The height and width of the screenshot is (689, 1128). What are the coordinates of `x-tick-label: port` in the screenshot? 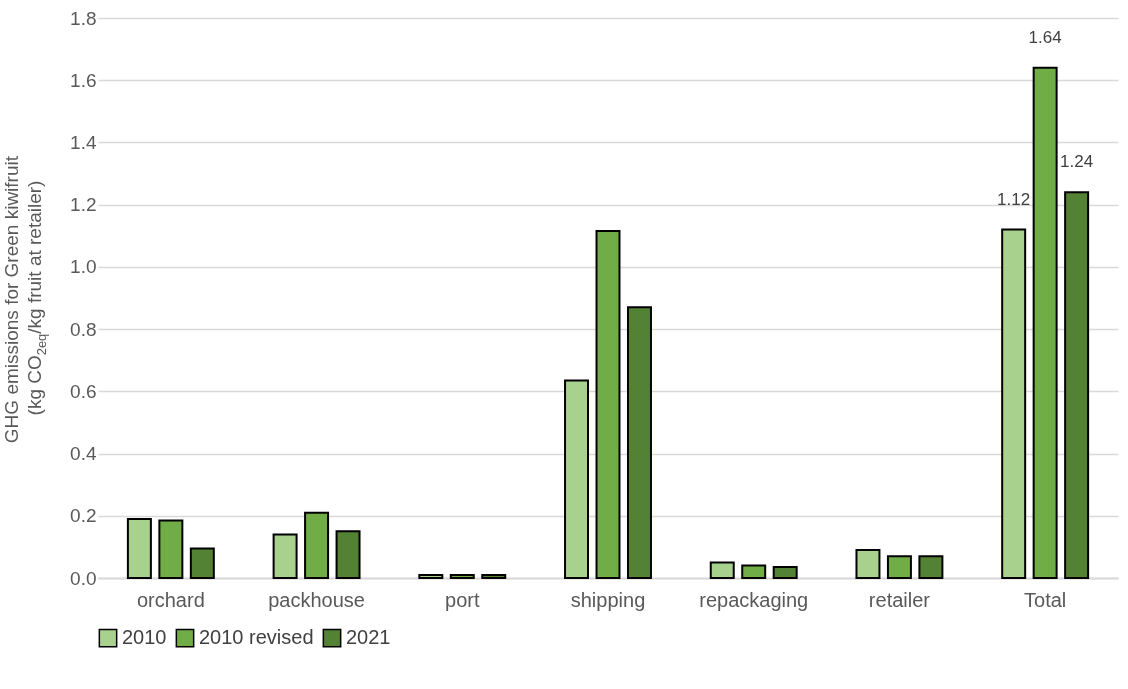 It's located at (462, 599).